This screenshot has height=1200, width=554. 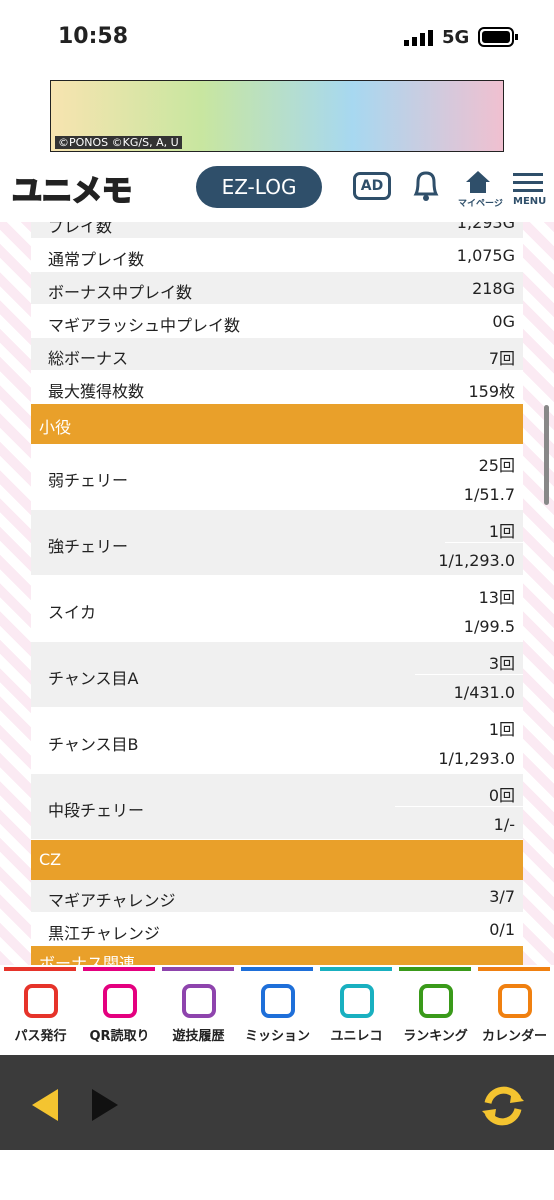 What do you see at coordinates (504, 824) in the screenshot?
I see `row-probability: 1/-` at bounding box center [504, 824].